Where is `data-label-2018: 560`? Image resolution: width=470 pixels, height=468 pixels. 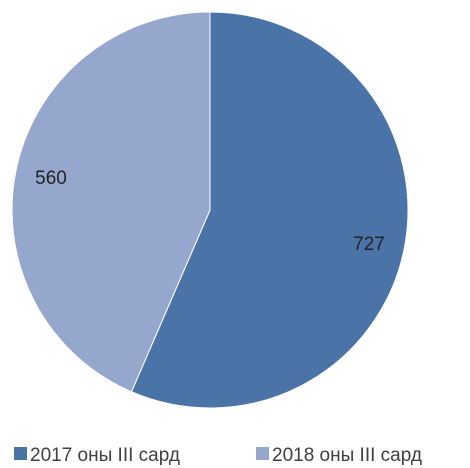 data-label-2018: 560 is located at coordinates (51, 178).